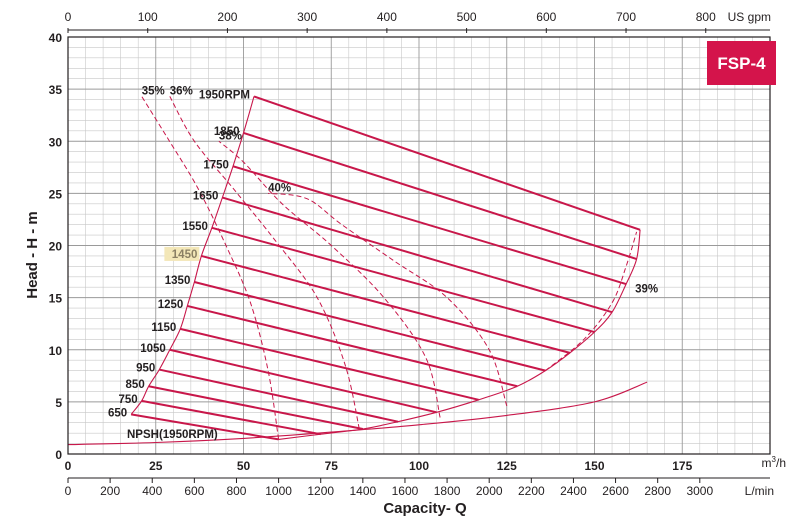  Describe the element at coordinates (591, 301) in the screenshot. I see `efficiency-curve-39pct` at that location.